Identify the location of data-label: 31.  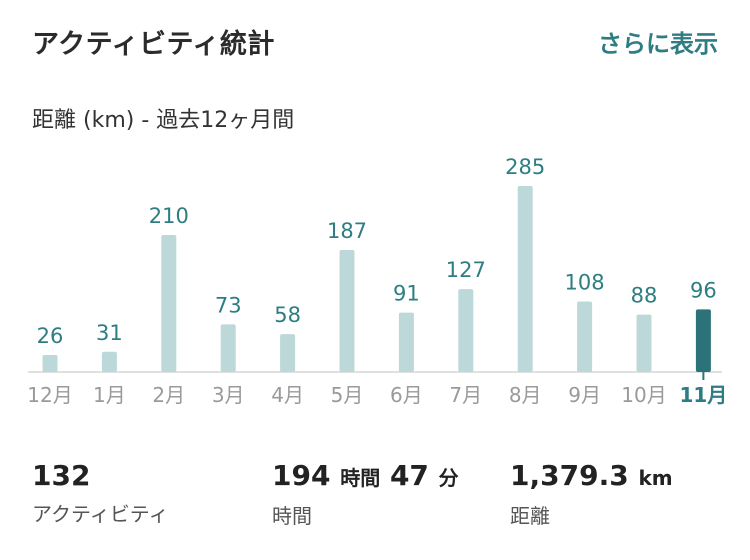
(109, 333).